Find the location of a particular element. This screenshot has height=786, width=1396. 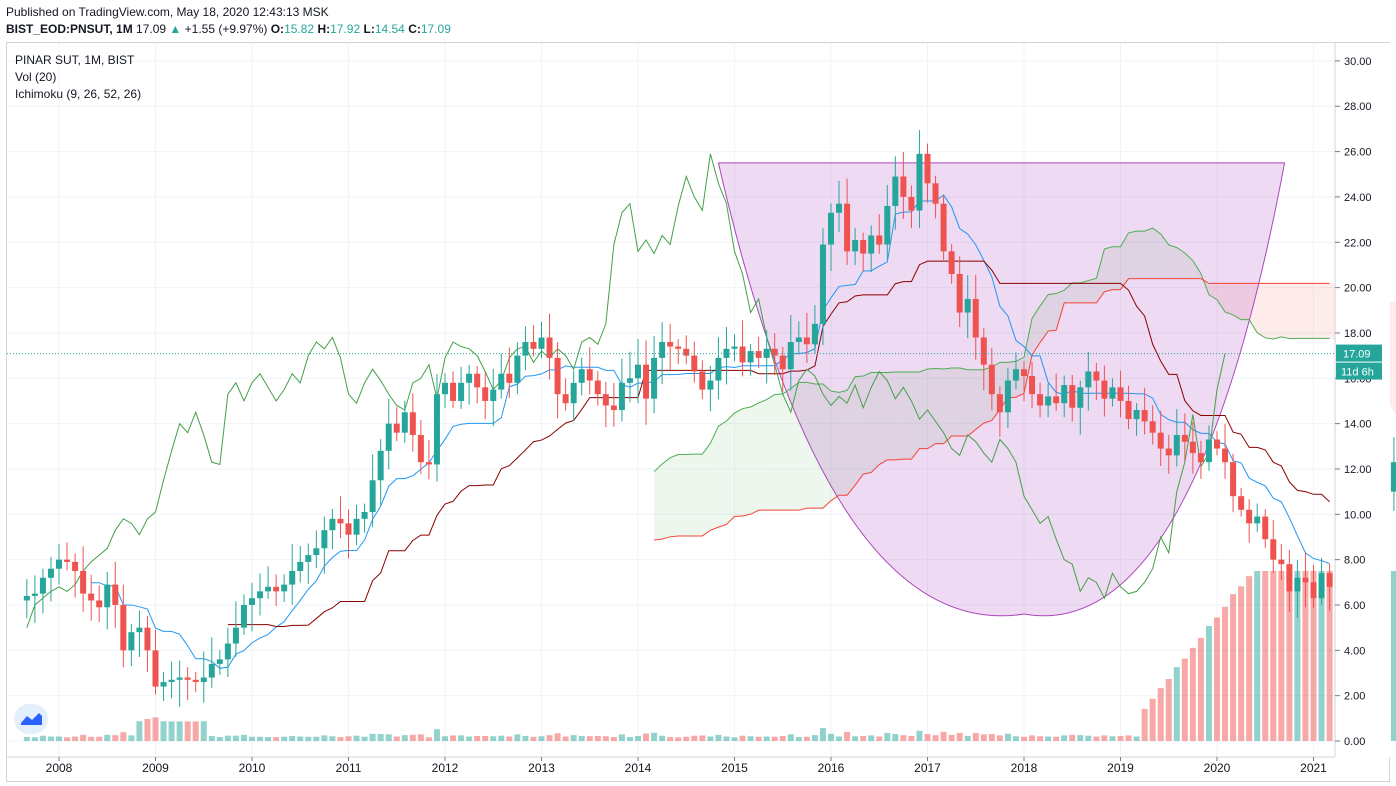

time-tick-label: 2020 is located at coordinates (1217, 768).